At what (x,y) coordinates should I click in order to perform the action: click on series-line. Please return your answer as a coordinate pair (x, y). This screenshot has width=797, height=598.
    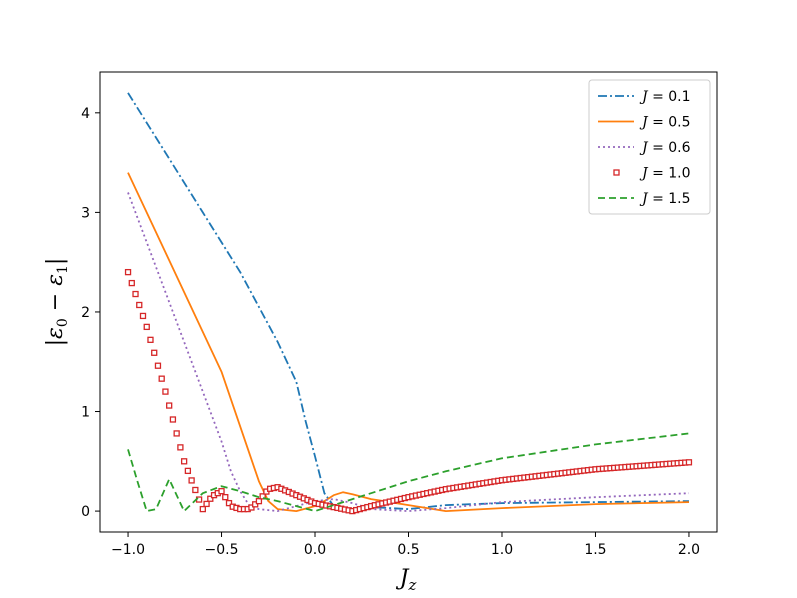
    Looking at the image, I should click on (408, 472).